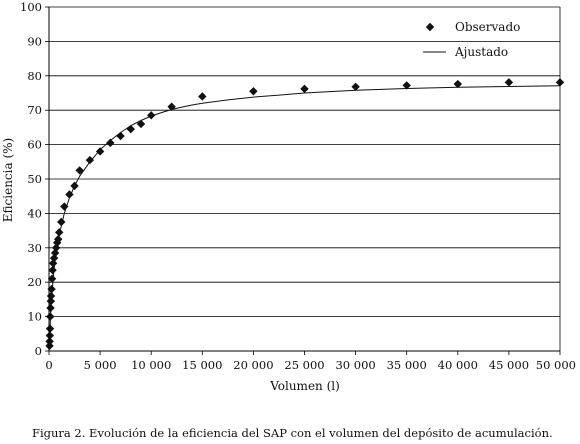 Image resolution: width=580 pixels, height=444 pixels. I want to click on x-tick-label: 10 000, so click(151, 365).